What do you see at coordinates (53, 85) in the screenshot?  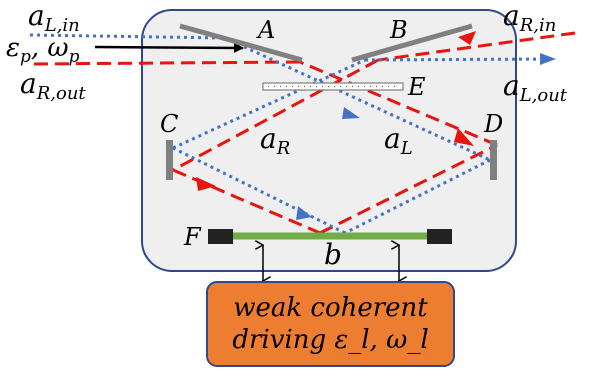 I see `label-a-r-out: aR,out` at bounding box center [53, 85].